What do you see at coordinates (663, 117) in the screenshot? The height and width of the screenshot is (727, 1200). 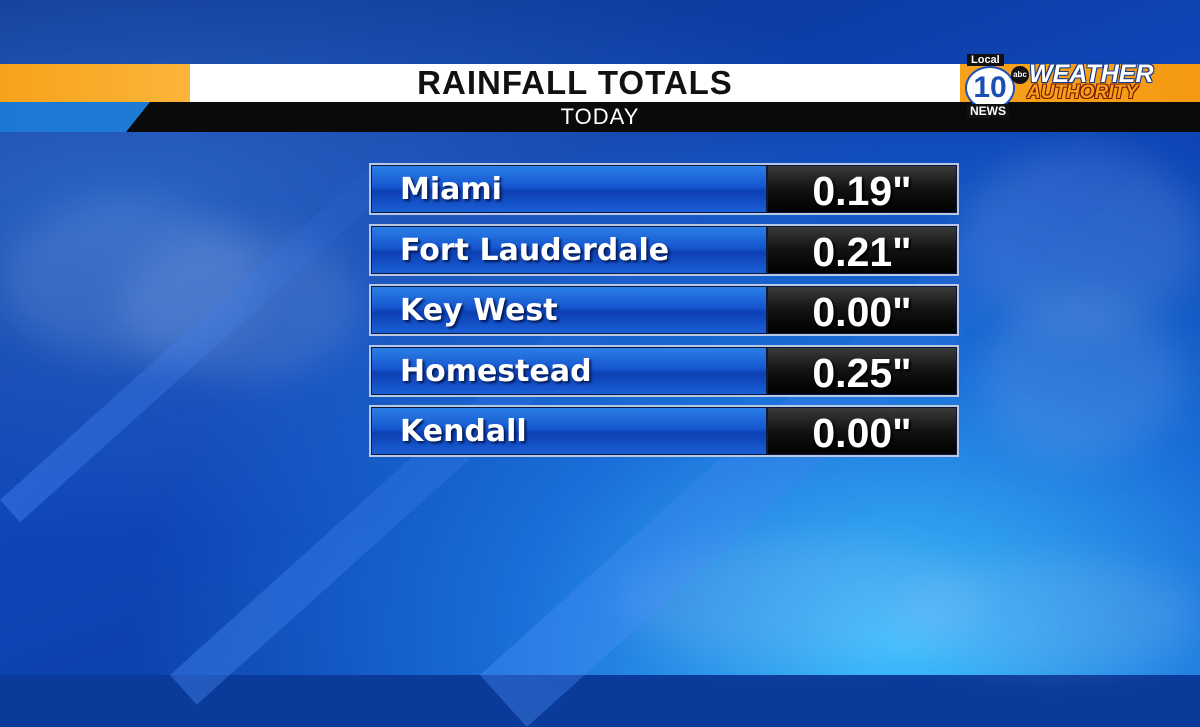 I see `subtitle-bar` at bounding box center [663, 117].